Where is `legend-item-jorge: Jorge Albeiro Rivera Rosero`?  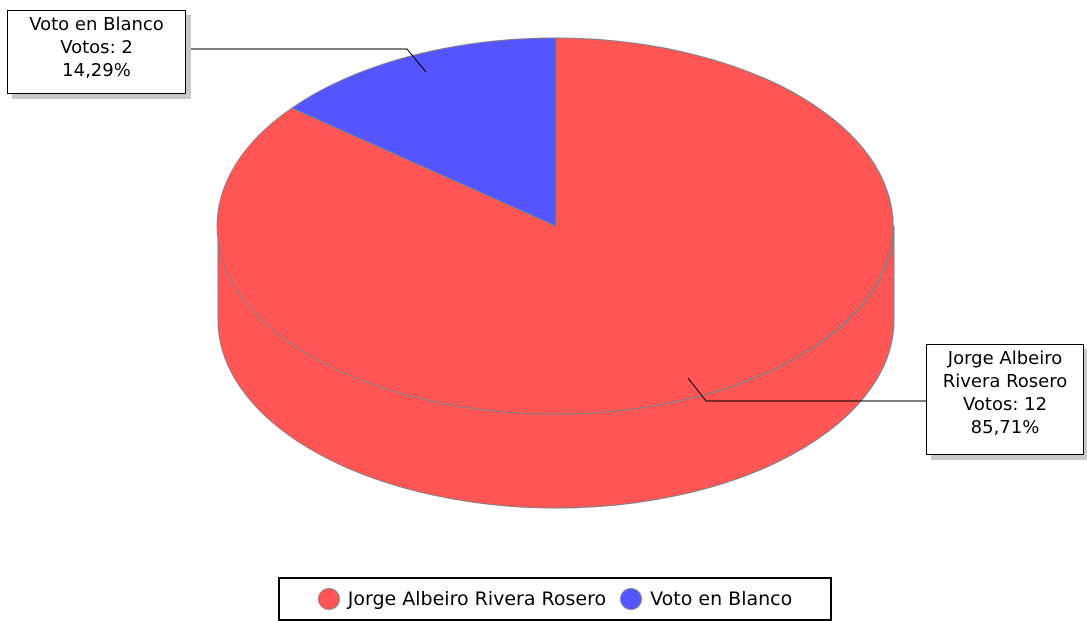
legend-item-jorge: Jorge Albeiro Rivera Rosero is located at coordinates (462, 599).